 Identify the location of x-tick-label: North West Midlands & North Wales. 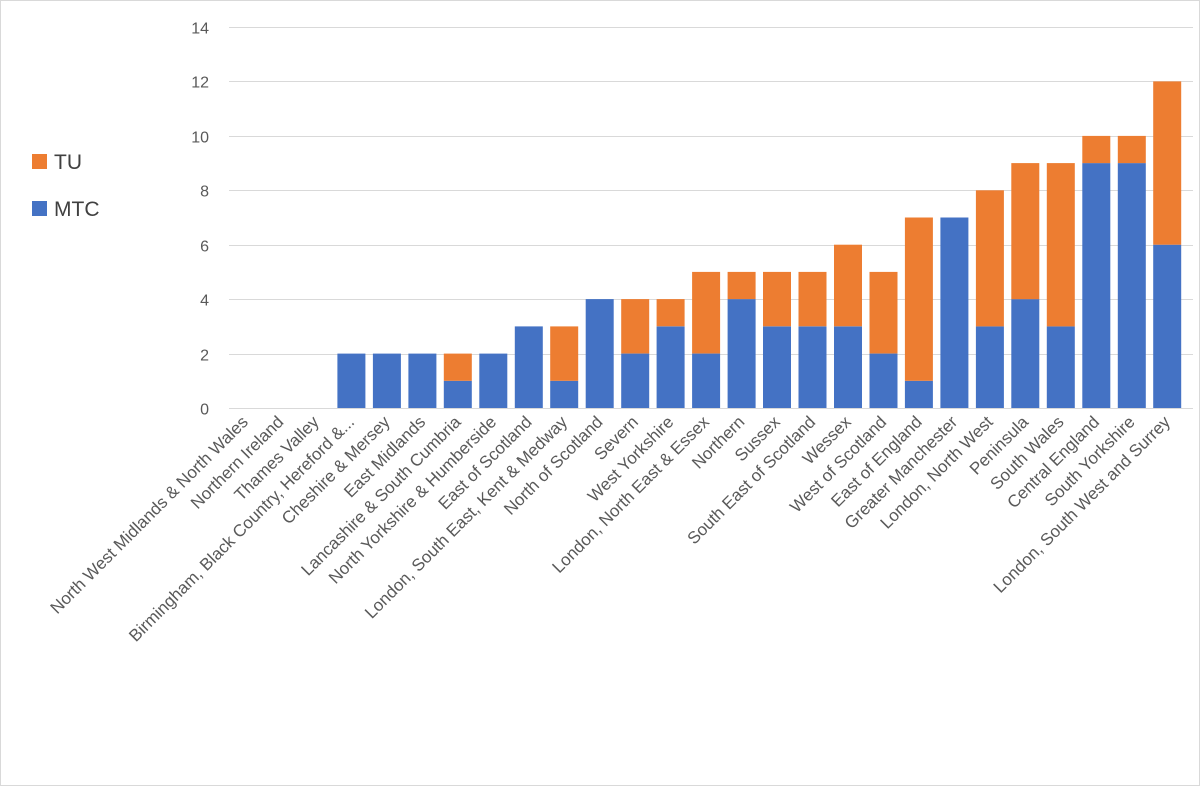
(149, 514).